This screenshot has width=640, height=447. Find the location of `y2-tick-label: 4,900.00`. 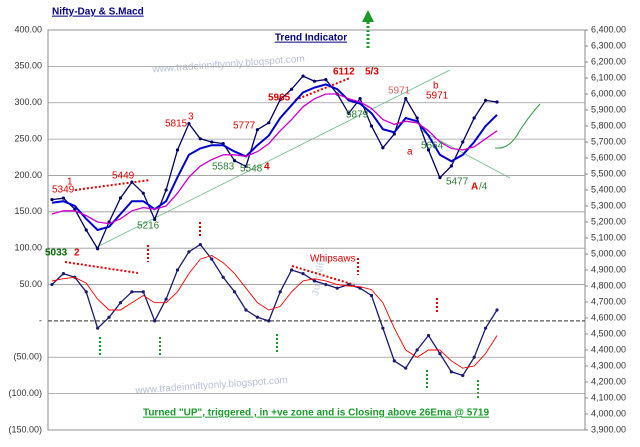

y2-tick-label: 4,900.00 is located at coordinates (608, 269).